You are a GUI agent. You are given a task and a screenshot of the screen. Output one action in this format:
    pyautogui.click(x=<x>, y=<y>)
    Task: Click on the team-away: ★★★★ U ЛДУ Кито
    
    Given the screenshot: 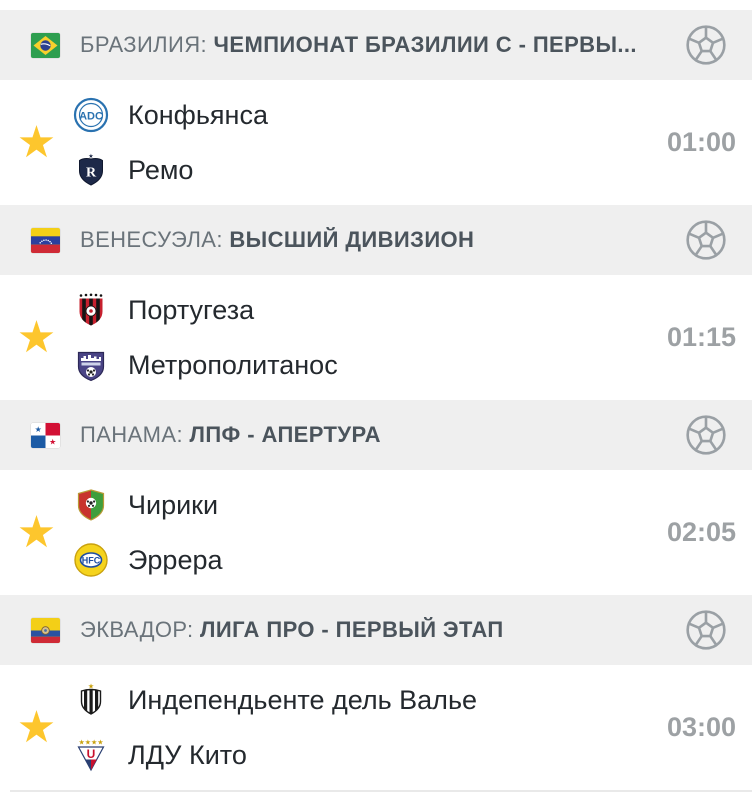 What is the action you would take?
    pyautogui.click(x=370, y=755)
    